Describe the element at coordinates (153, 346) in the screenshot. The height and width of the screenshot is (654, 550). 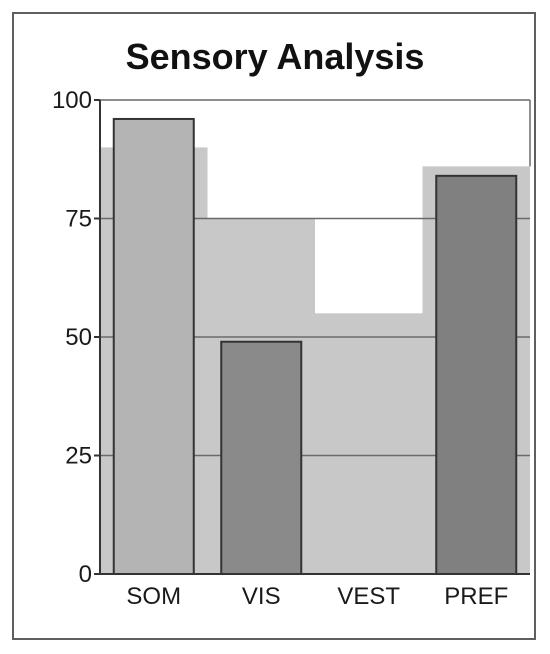
I see `bar-som` at that location.